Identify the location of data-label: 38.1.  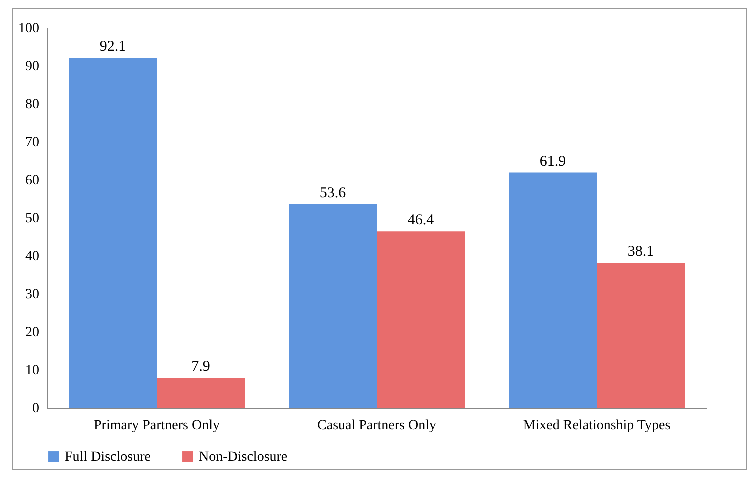
(641, 252).